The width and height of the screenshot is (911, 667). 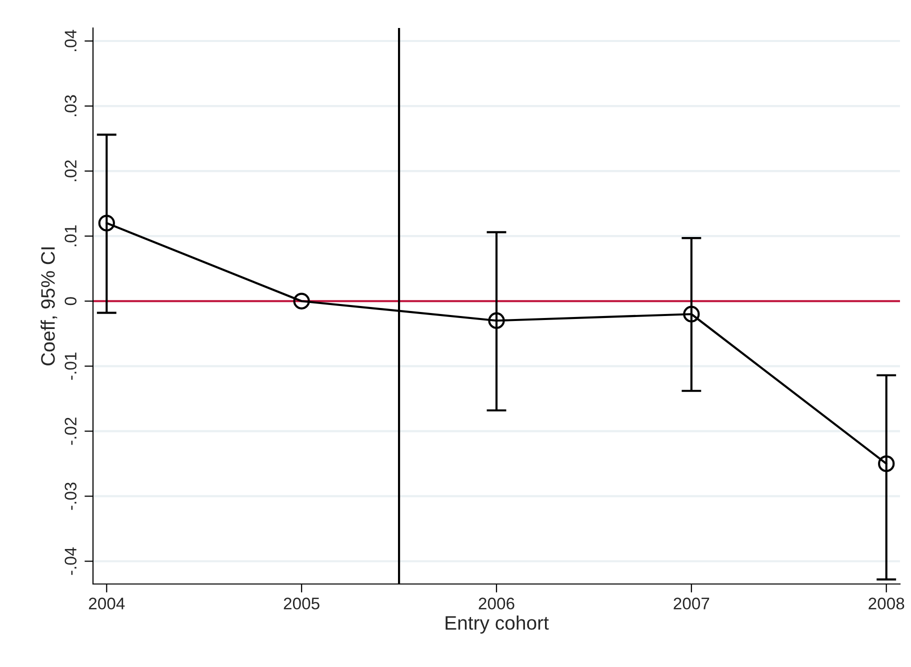 What do you see at coordinates (70, 105) in the screenshot?
I see `y-tick-label: .03` at bounding box center [70, 105].